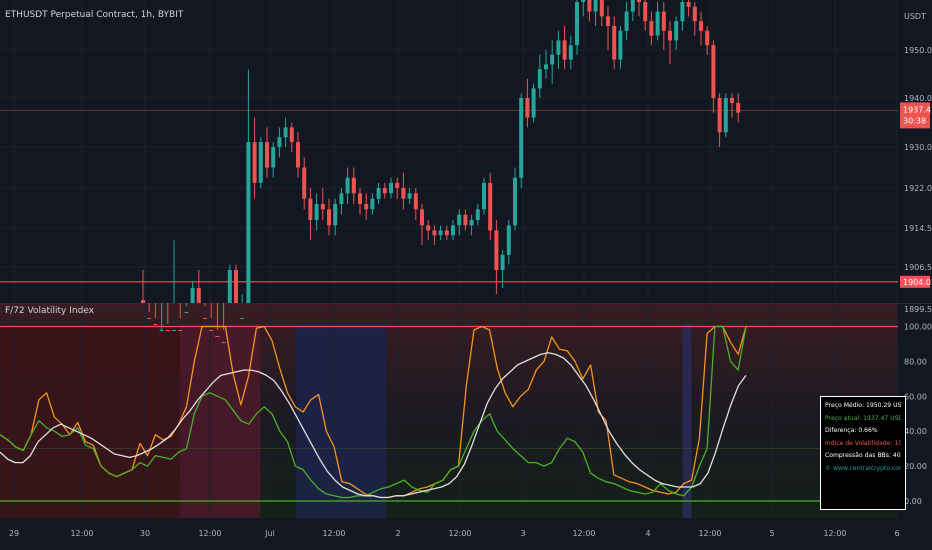 The image size is (932, 550). I want to click on time-tick-label: 3, so click(522, 533).